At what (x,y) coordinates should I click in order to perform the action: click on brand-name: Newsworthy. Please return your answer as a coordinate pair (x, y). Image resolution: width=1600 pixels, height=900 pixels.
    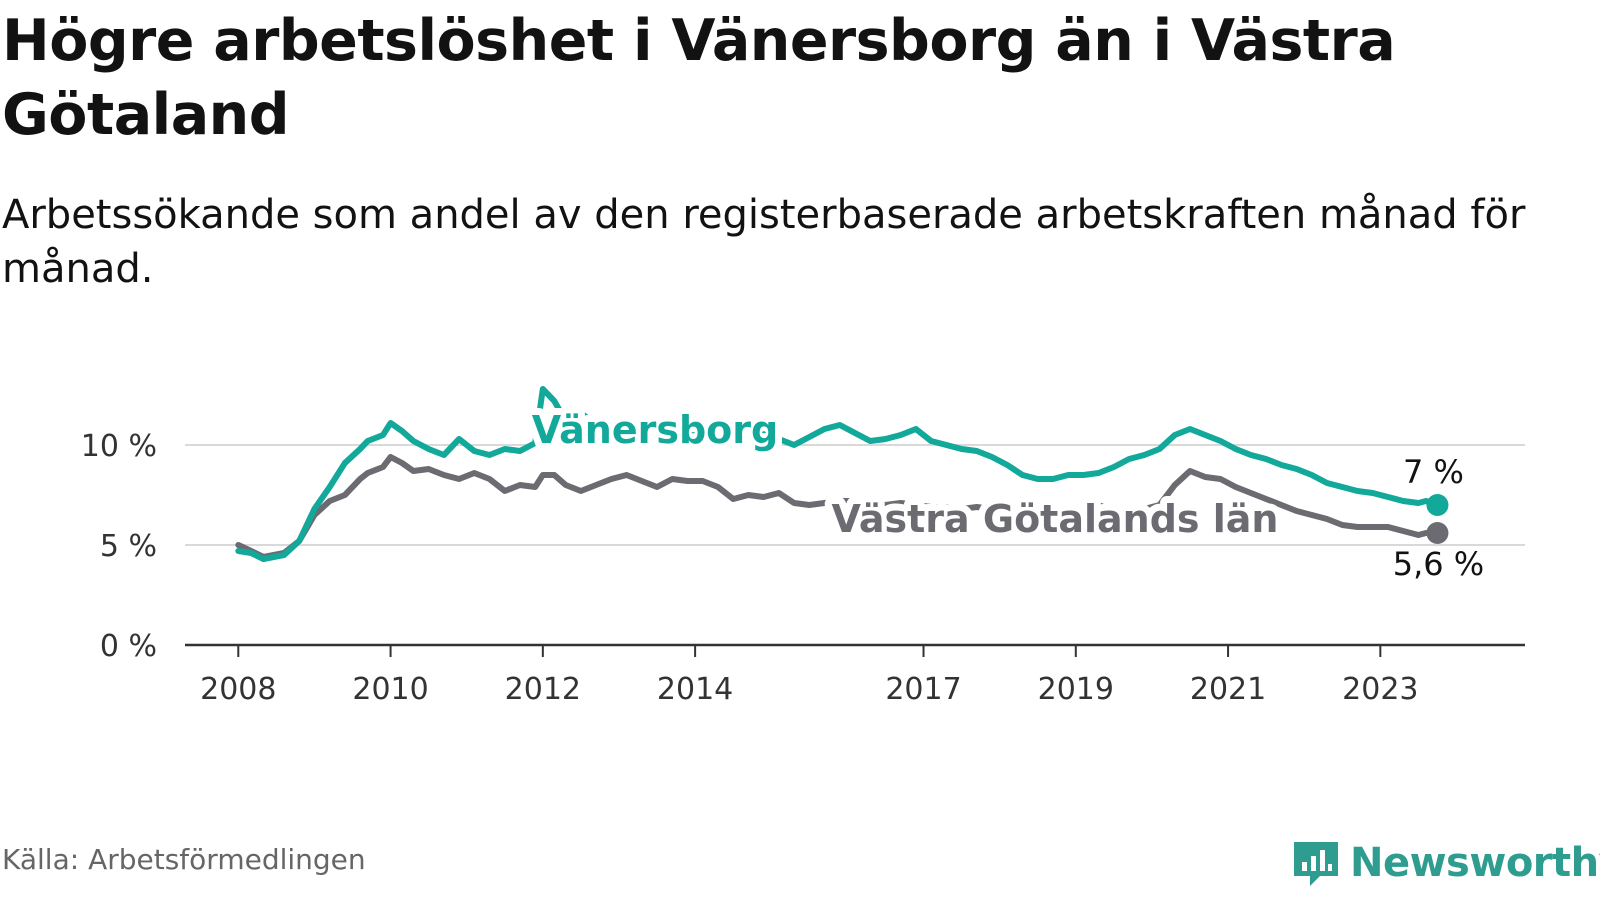
    Looking at the image, I should click on (1475, 863).